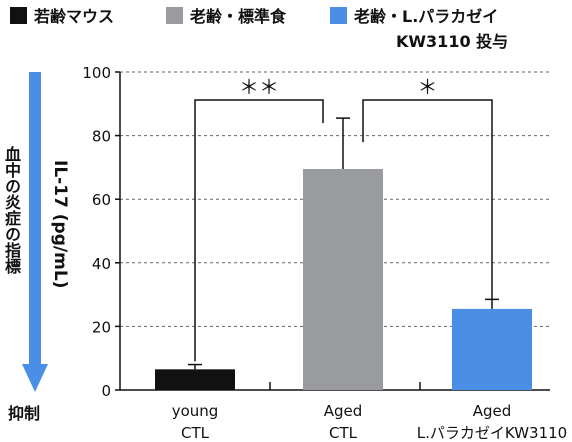 The image size is (572, 442). I want to click on y-tick-label-80: 80, so click(101, 137).